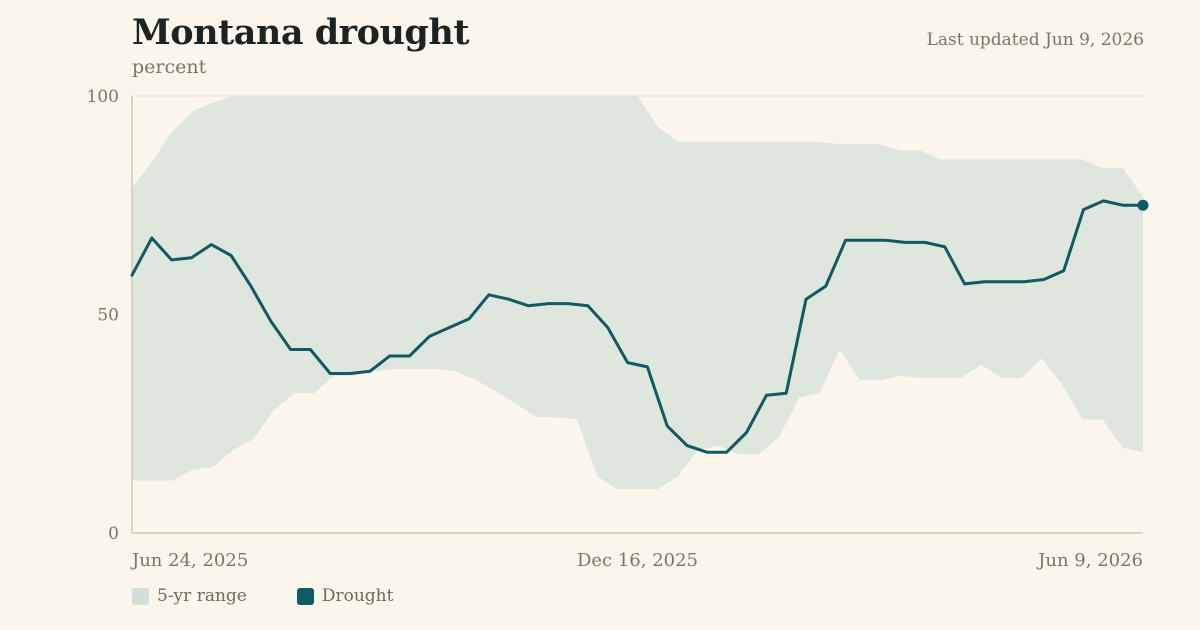 This screenshot has height=630, width=1200. I want to click on last-updated-label: Last updated Jun 9, 2026, so click(1035, 40).